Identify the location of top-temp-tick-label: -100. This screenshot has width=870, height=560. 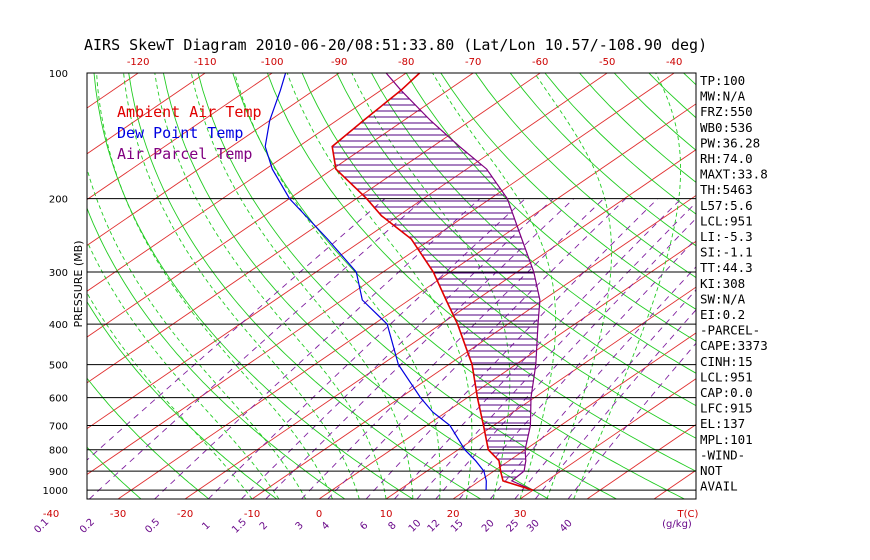
(272, 62).